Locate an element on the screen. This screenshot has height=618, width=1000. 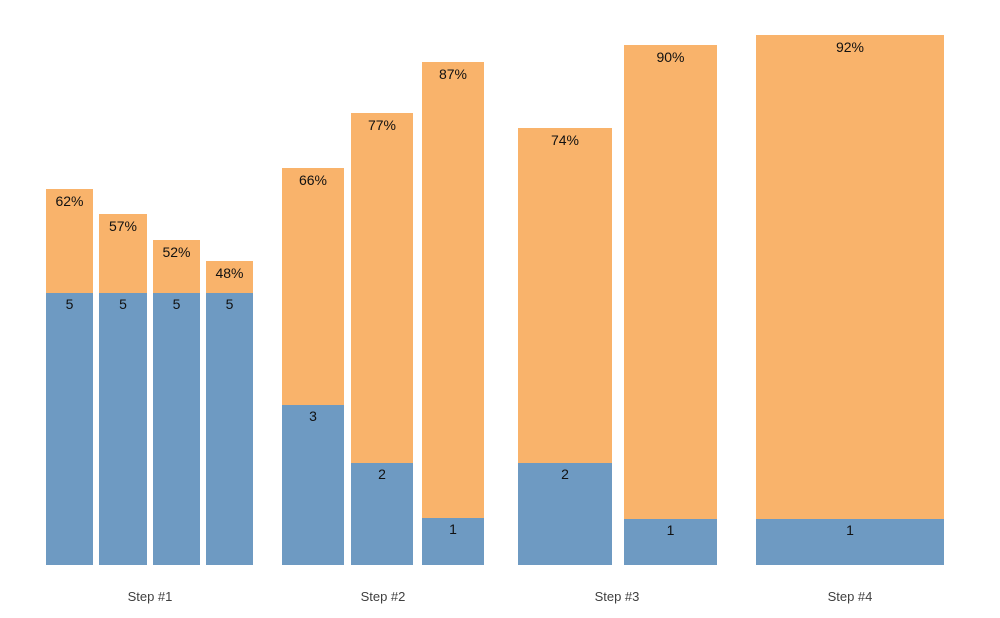
bar-step1-3: 52% 5 is located at coordinates (176, 402).